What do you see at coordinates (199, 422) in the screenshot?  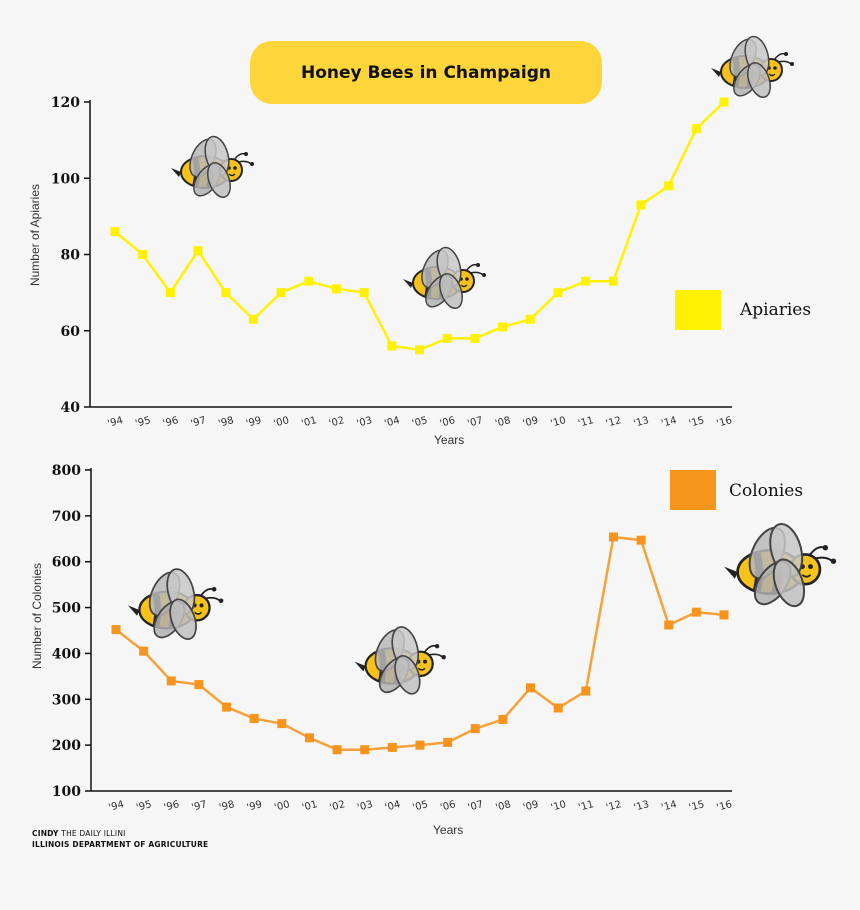 I see `x-tick-label: '97` at bounding box center [199, 422].